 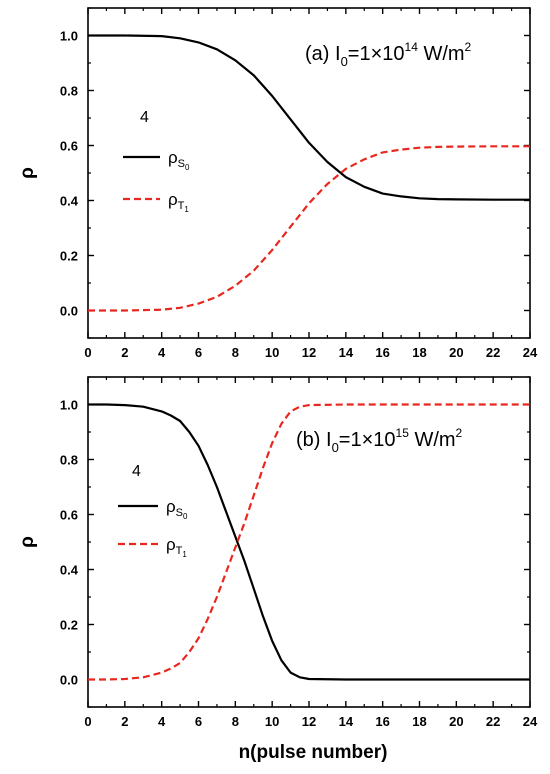 I want to click on panel-annotation: (a) I0=1×1014 W/m2, so click(x=388, y=54).